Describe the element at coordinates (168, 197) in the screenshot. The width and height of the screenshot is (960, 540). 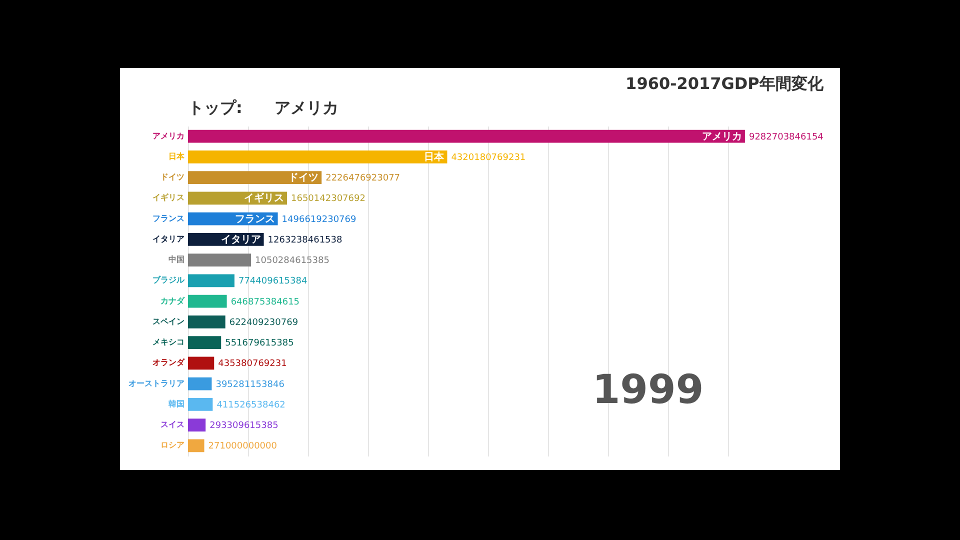
I see `y-tick-label: イギリス` at that location.